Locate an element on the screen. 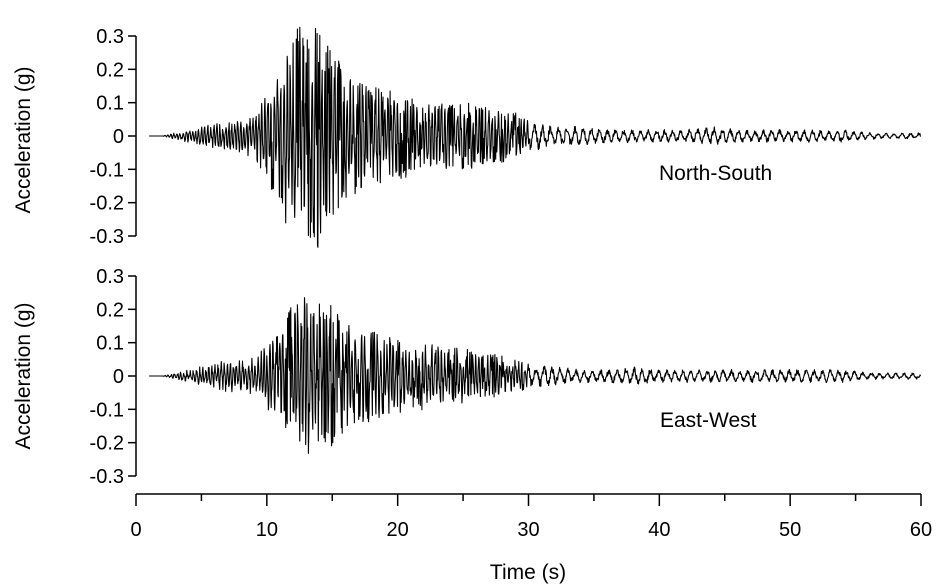 This screenshot has width=938, height=586. x-tick-label: 40 is located at coordinates (659, 530).